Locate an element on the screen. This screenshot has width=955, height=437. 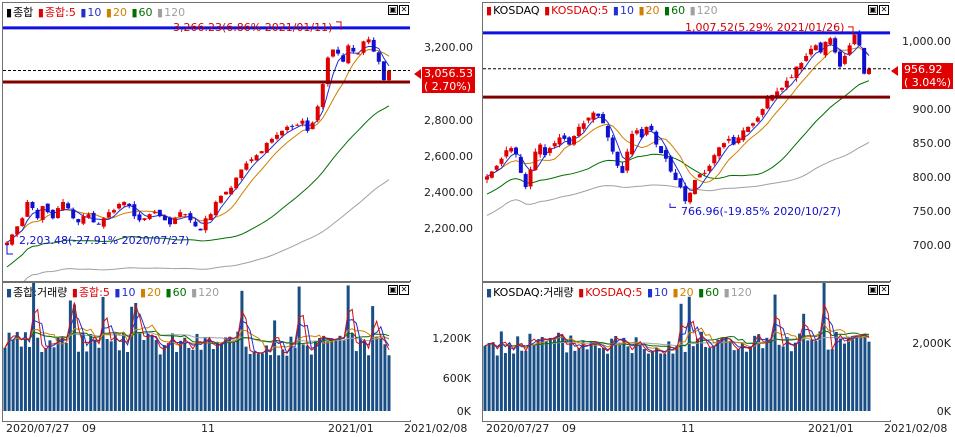
vtick: 0K is located at coordinates (943, 411).